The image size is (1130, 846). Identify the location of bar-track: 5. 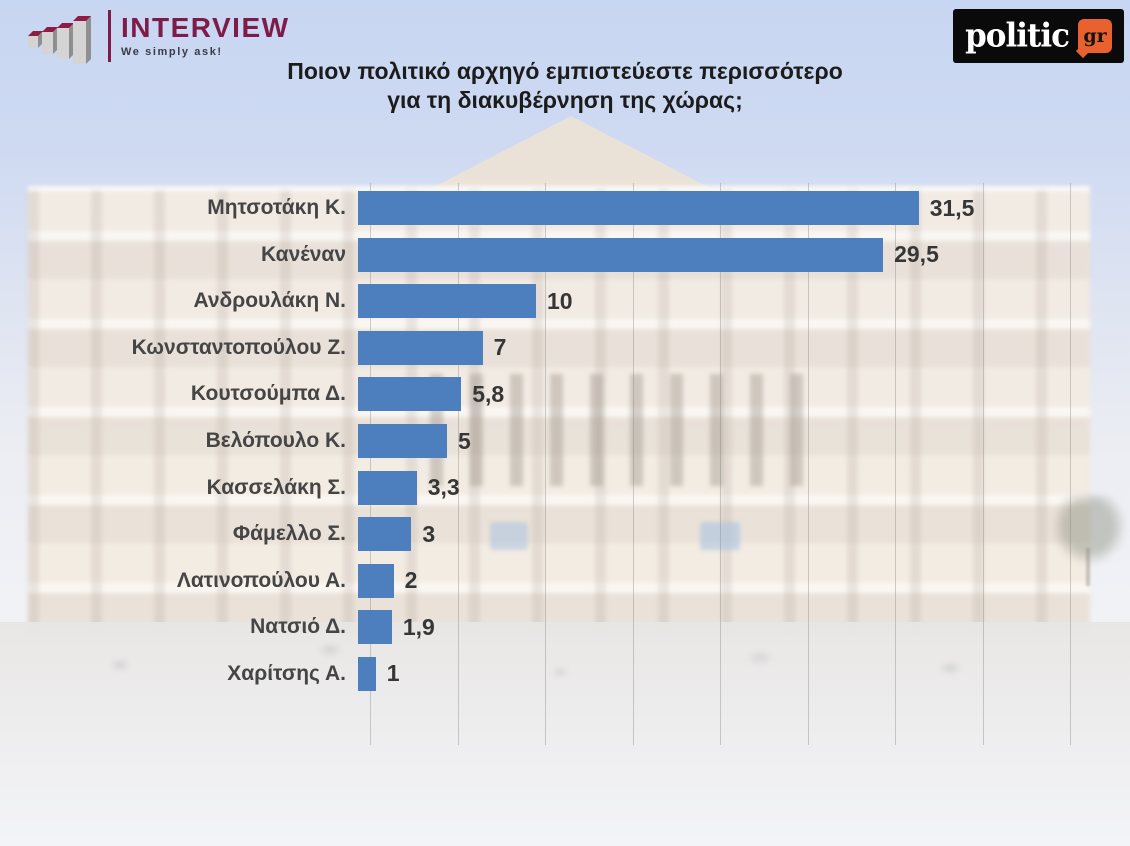
(714, 441).